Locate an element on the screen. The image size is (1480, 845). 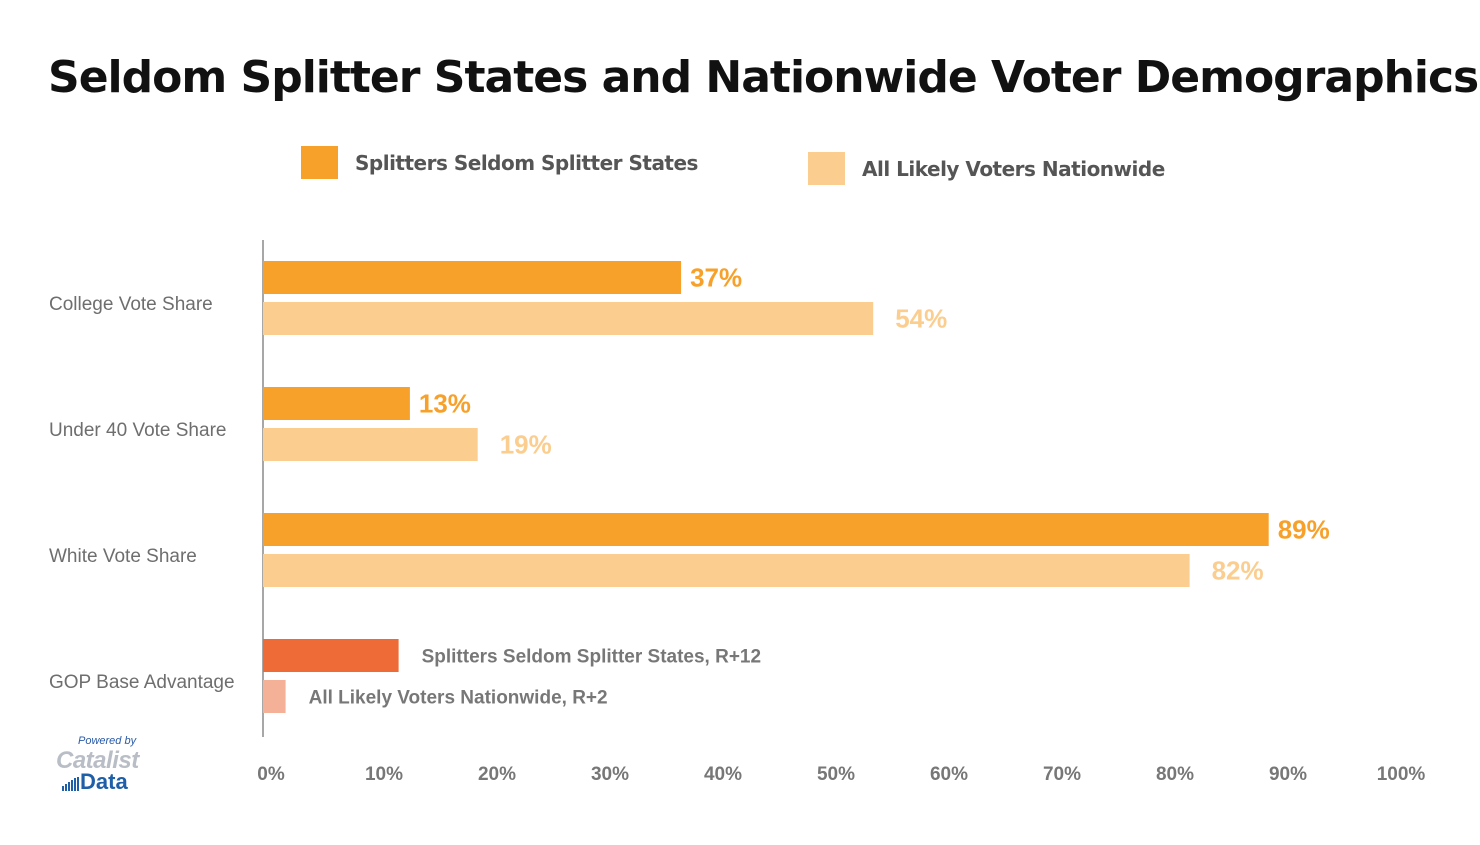
data-label: 13% is located at coordinates (445, 404).